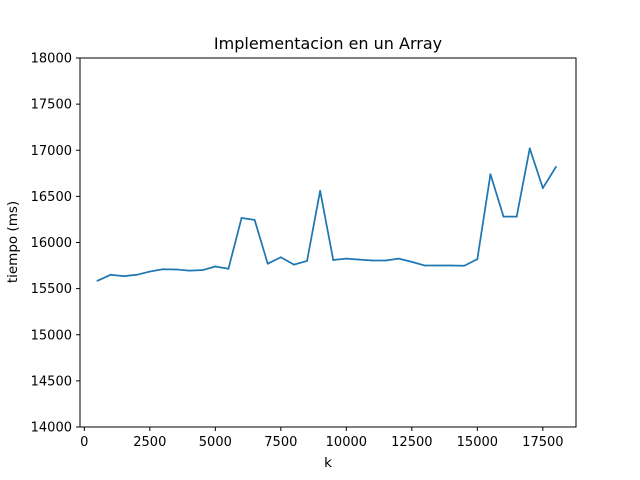  What do you see at coordinates (51, 197) in the screenshot?
I see `y-tick-label: 16500` at bounding box center [51, 197].